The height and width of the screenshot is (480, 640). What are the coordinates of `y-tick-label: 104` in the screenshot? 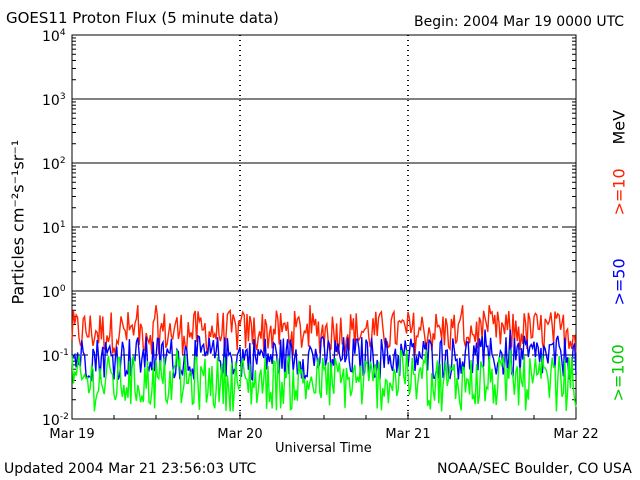 It's located at (54, 36).